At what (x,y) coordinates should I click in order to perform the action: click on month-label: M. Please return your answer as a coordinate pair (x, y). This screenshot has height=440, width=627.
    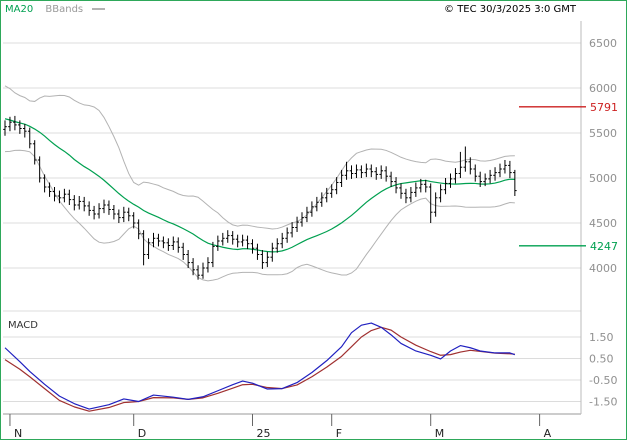
    Looking at the image, I should click on (440, 433).